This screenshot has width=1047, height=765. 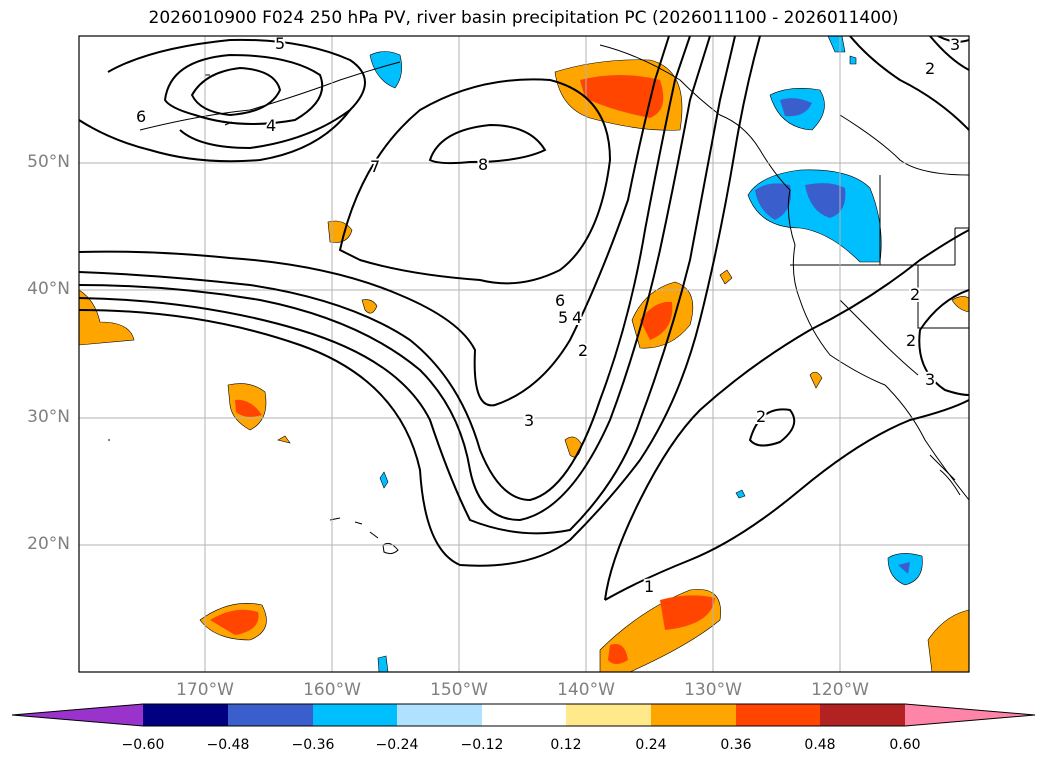 What do you see at coordinates (205, 690) in the screenshot?
I see `lon-label: 170°W` at bounding box center [205, 690].